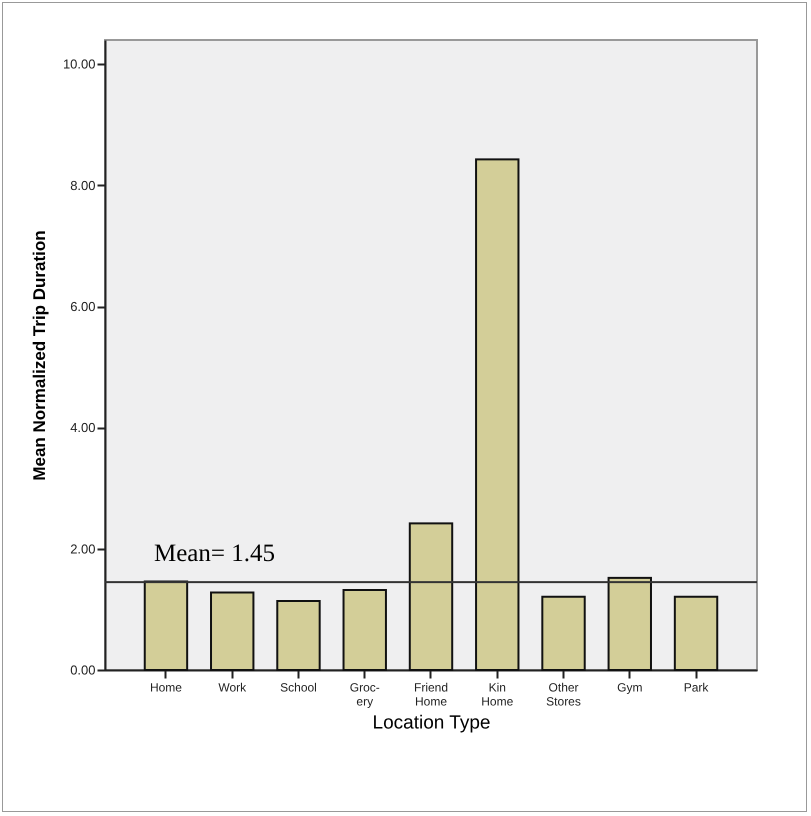 The width and height of the screenshot is (811, 816). I want to click on x-tick-label: Gym, so click(629, 687).